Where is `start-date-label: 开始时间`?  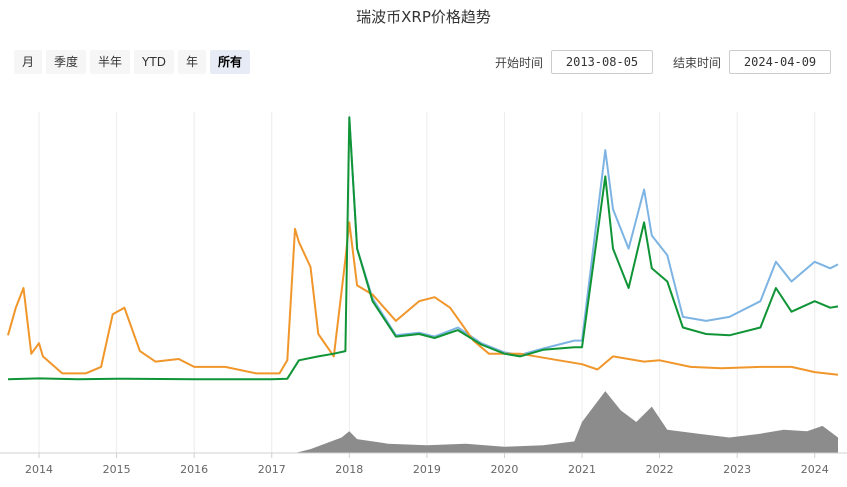 start-date-label: 开始时间 is located at coordinates (519, 62).